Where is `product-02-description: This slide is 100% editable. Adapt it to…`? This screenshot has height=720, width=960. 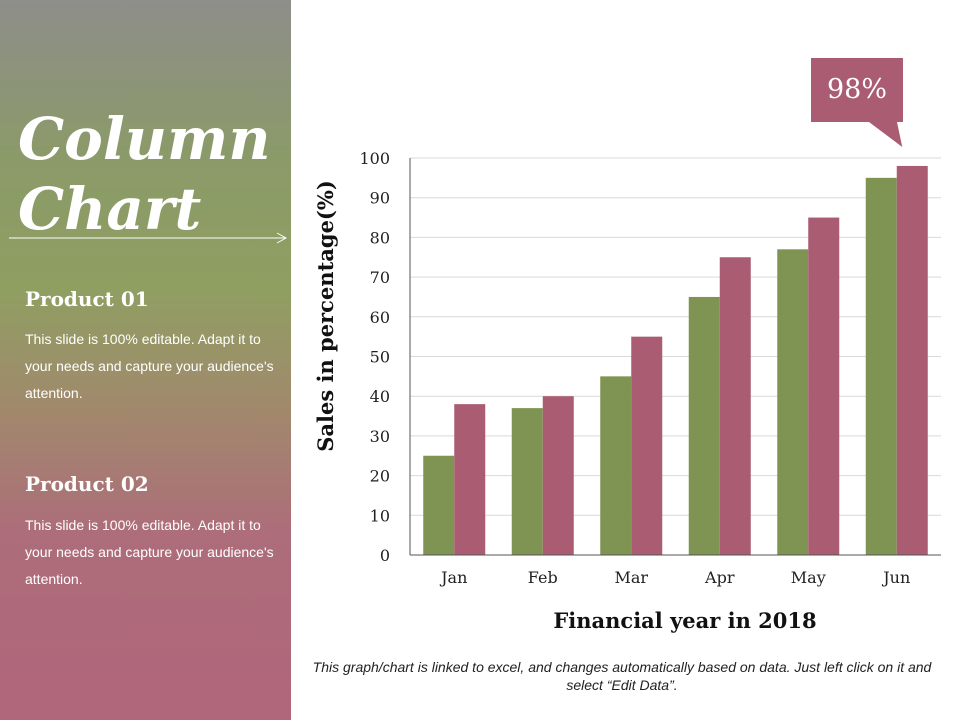 product-02-description: This slide is 100% editable. Adapt it to… is located at coordinates (149, 552).